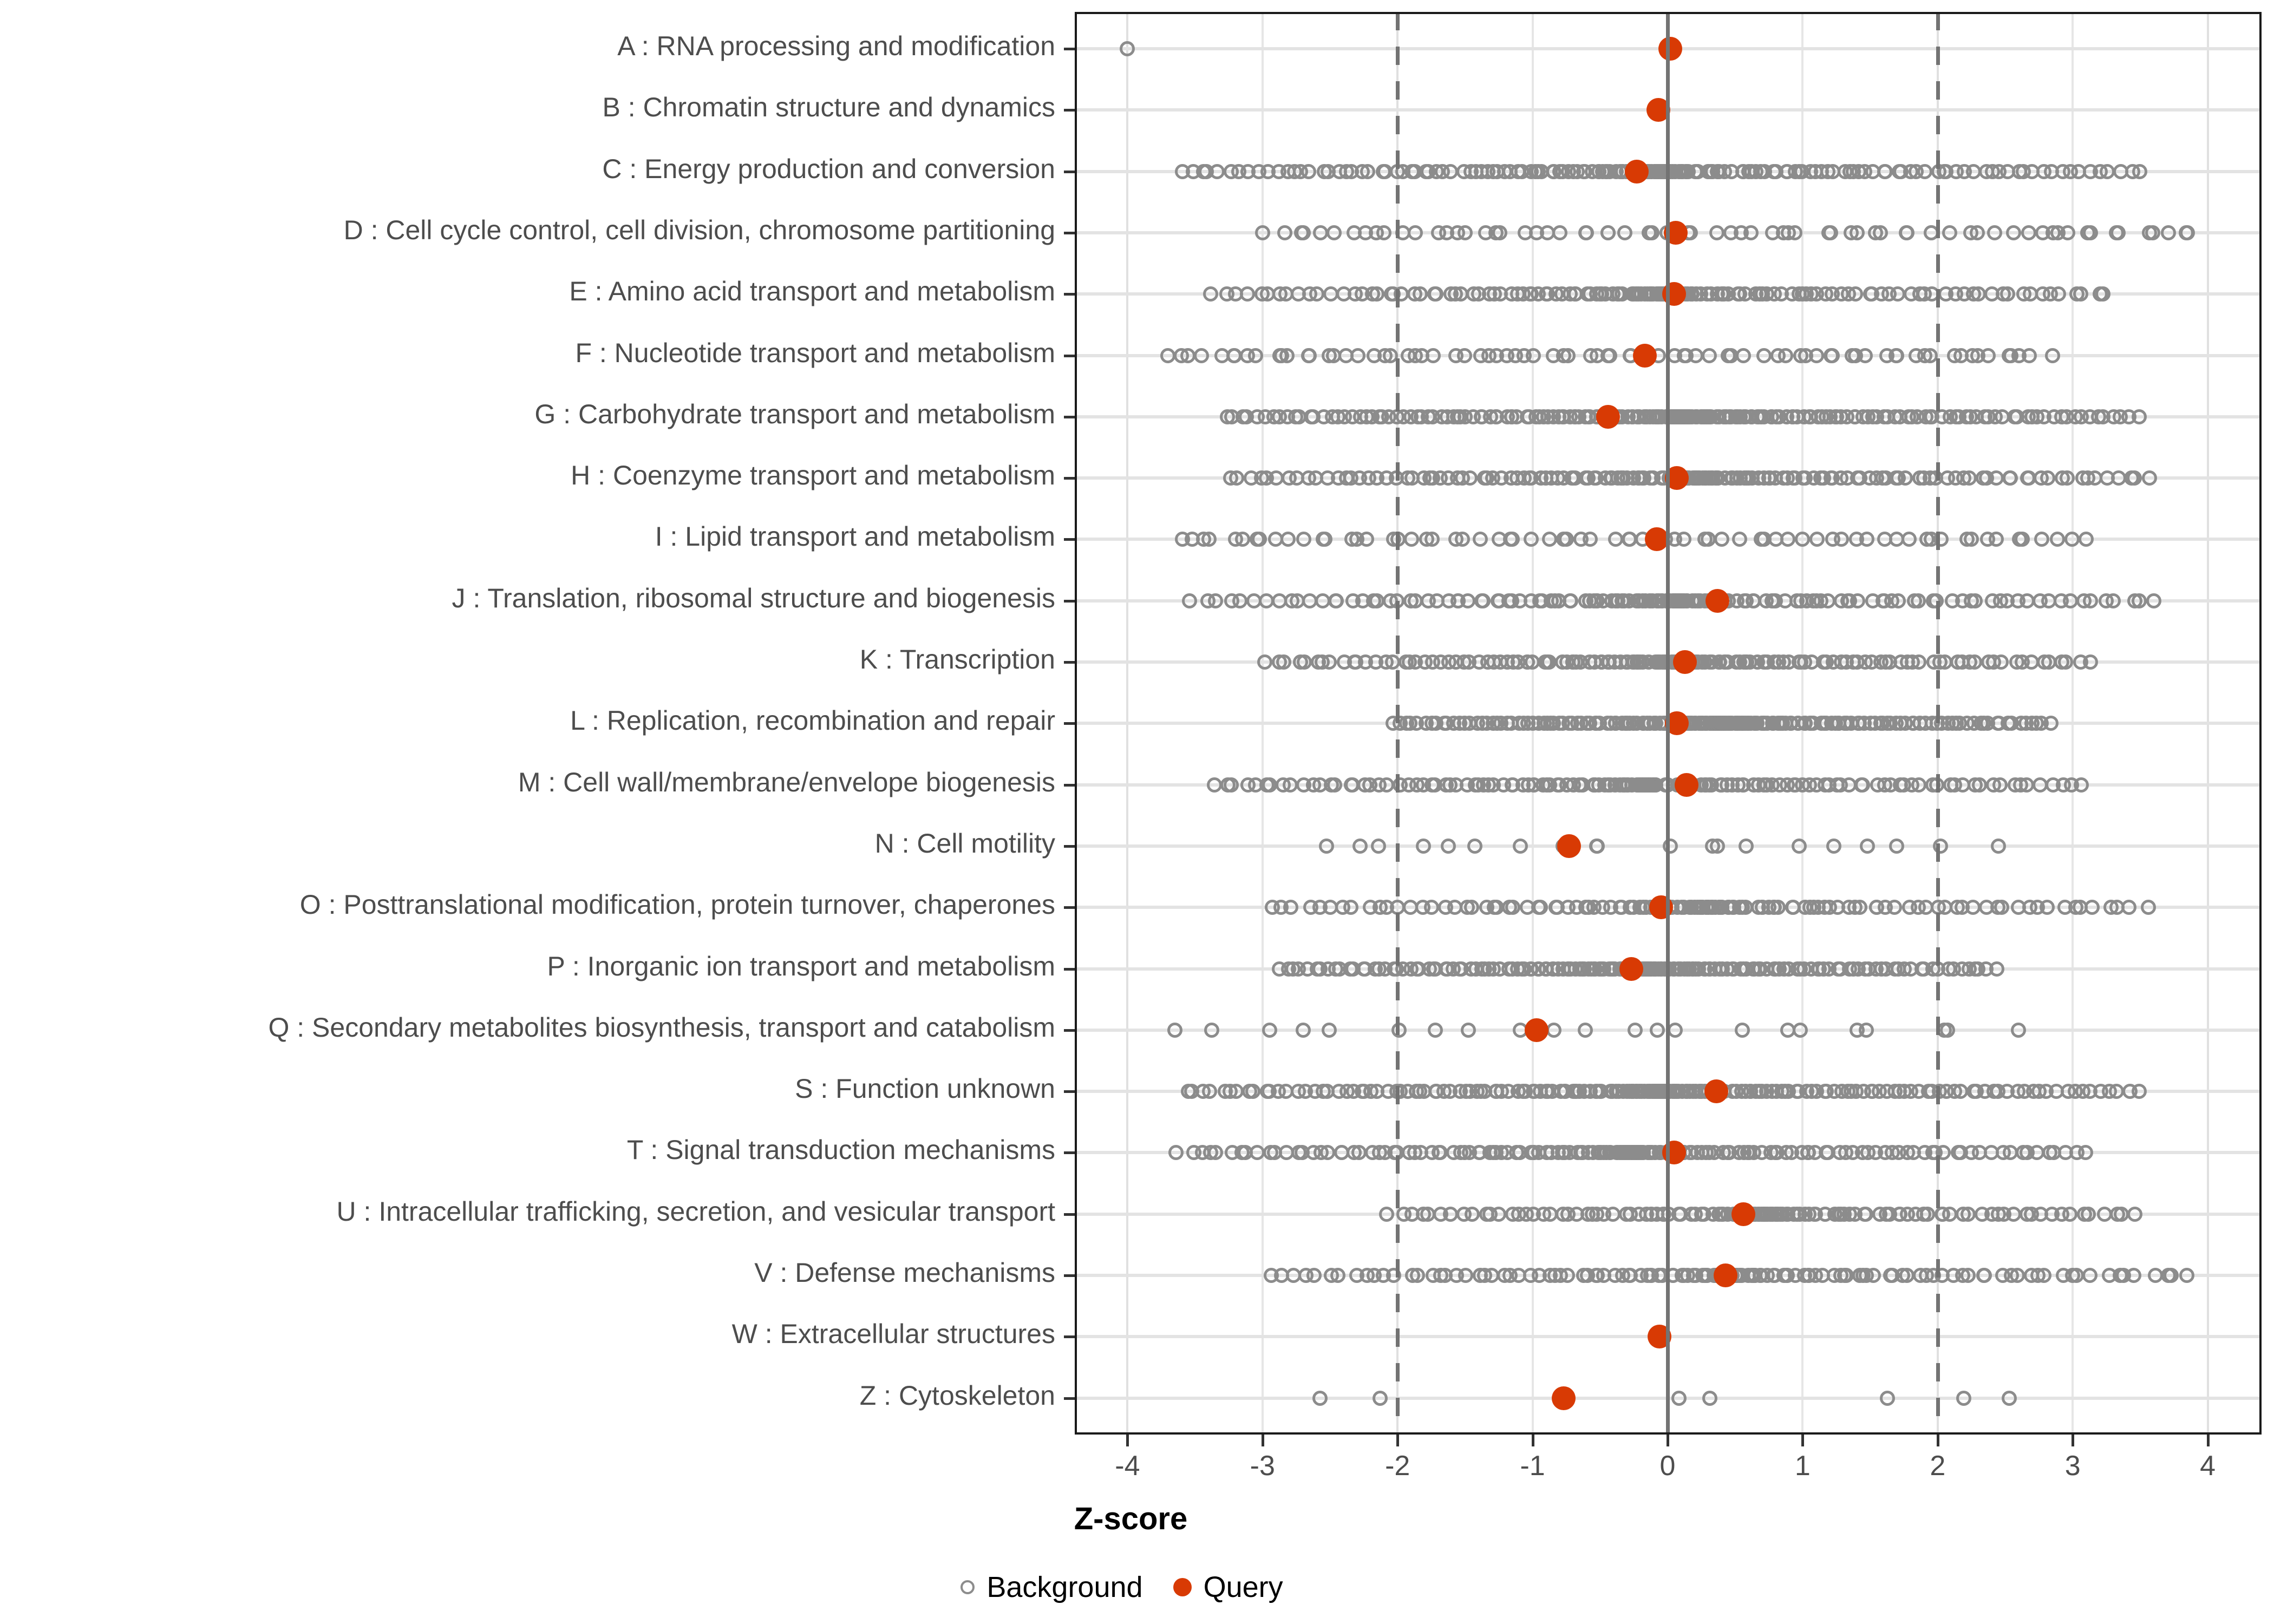 The height and width of the screenshot is (1624, 2274). Describe the element at coordinates (965, 844) in the screenshot. I see `y-axis-tick-label: N : Cell motility` at that location.